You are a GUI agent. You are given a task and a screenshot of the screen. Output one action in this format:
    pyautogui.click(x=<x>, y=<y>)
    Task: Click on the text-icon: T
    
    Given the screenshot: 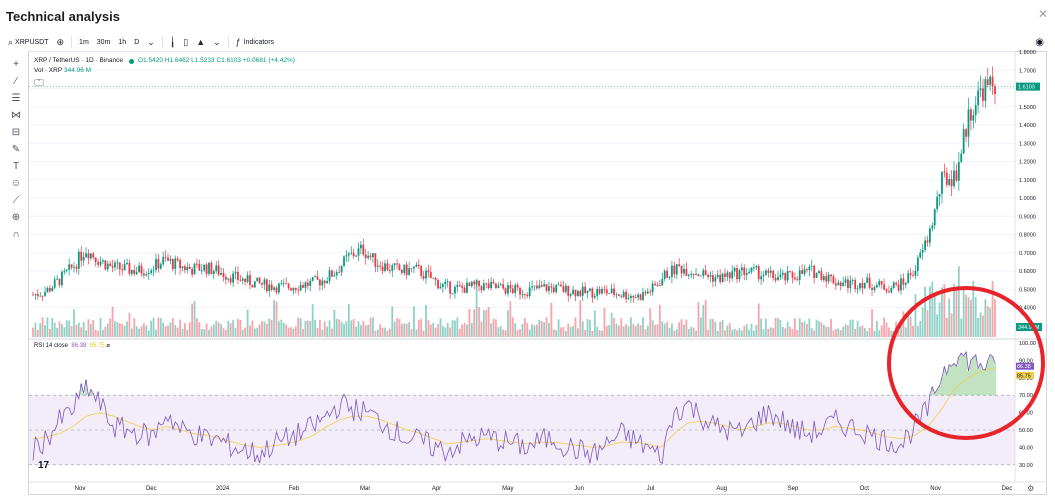 What is the action you would take?
    pyautogui.click(x=16, y=166)
    